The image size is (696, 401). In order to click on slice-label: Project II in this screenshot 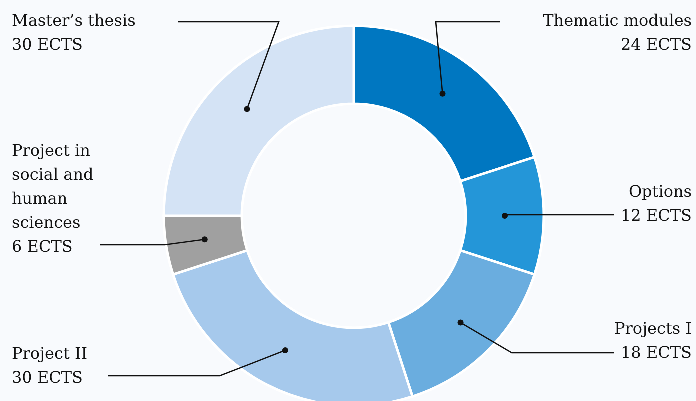, I will do `click(50, 354)`.